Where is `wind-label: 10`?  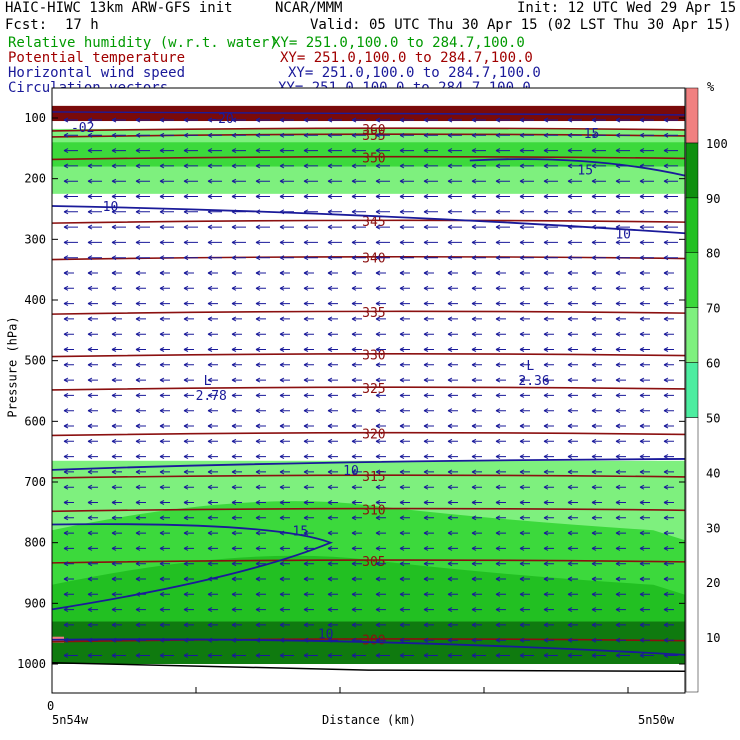
wind-label: 10 is located at coordinates (326, 635).